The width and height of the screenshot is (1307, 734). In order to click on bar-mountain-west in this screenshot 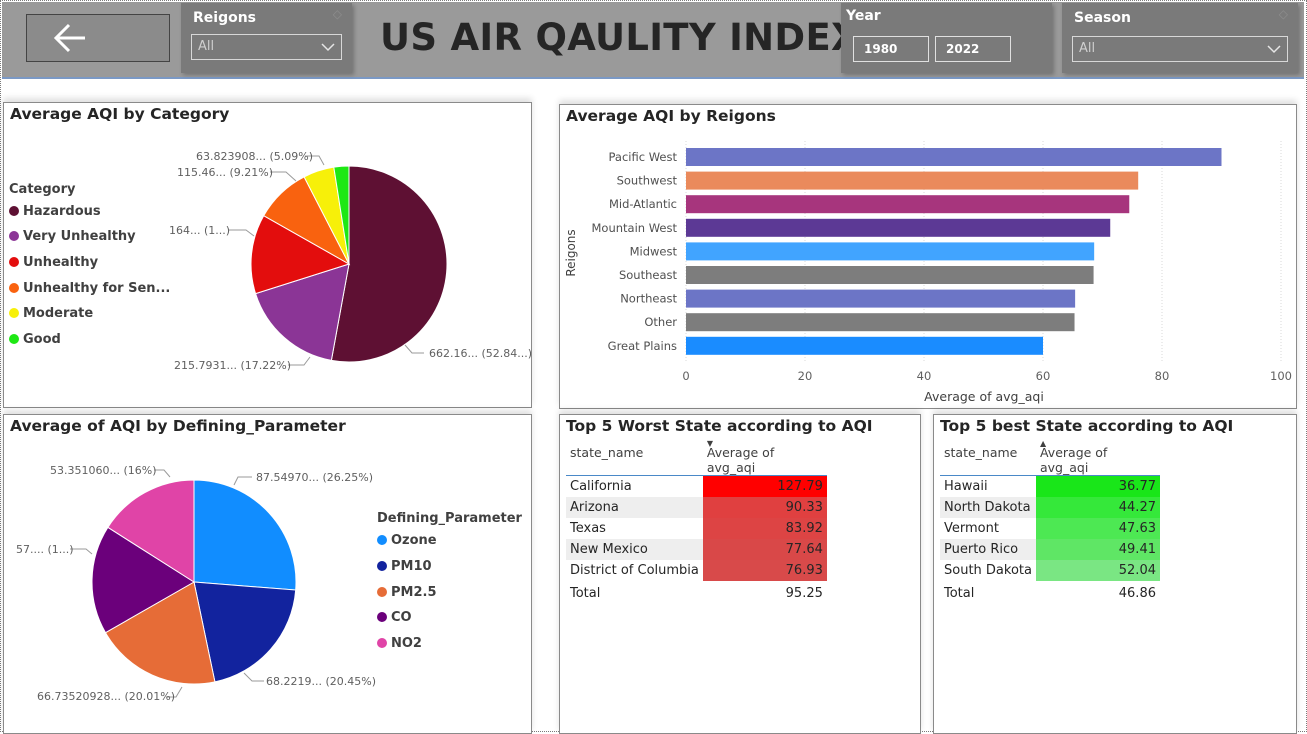, I will do `click(898, 227)`.